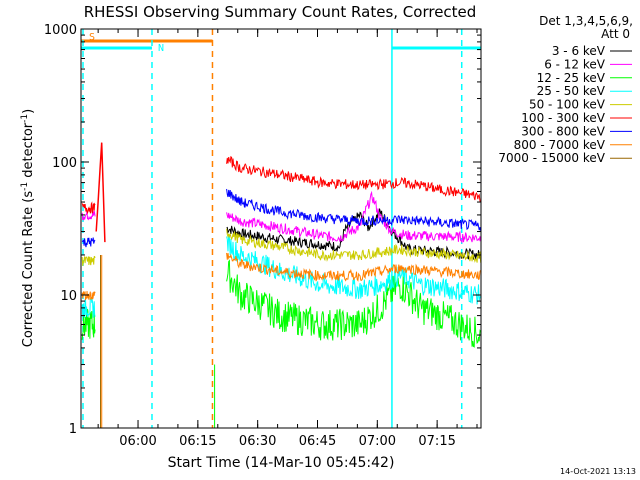  I want to click on y-tick-label: 1000, so click(60, 30).